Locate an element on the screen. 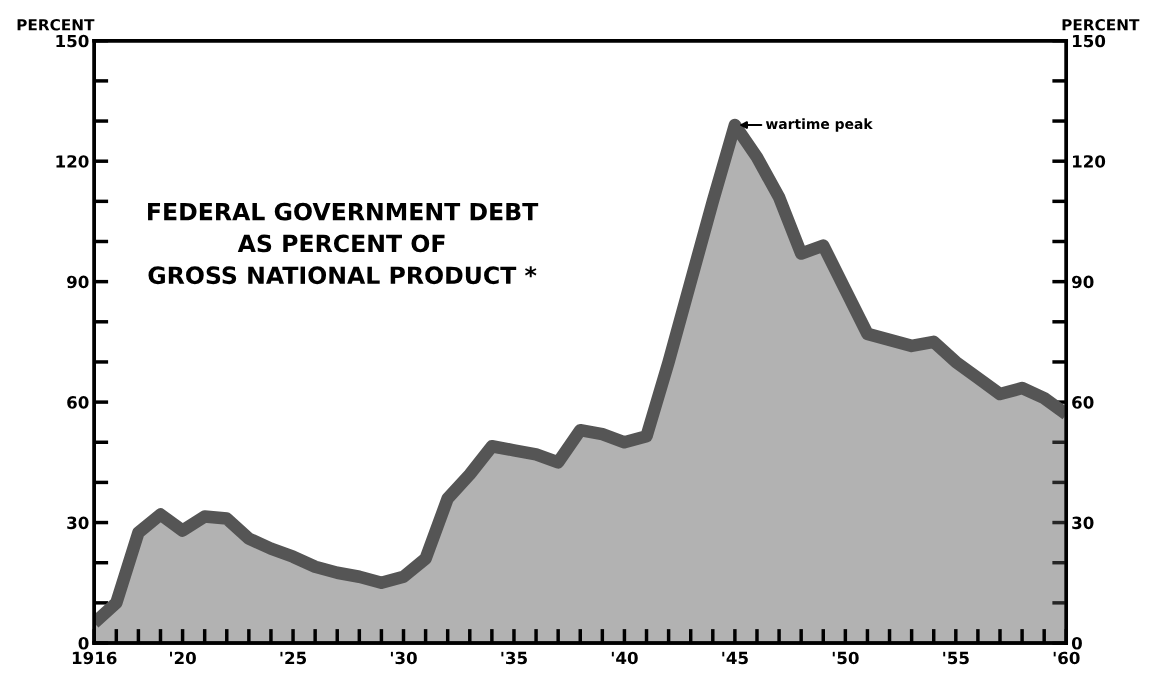  x-tick-label: '25 is located at coordinates (293, 658).